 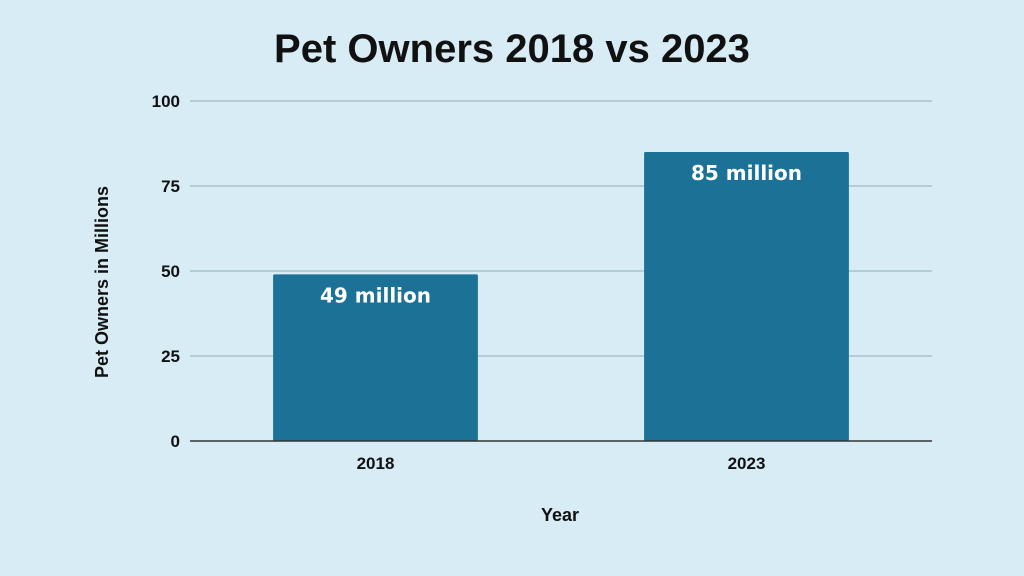 What do you see at coordinates (747, 463) in the screenshot?
I see `x-tick-label: 2023` at bounding box center [747, 463].